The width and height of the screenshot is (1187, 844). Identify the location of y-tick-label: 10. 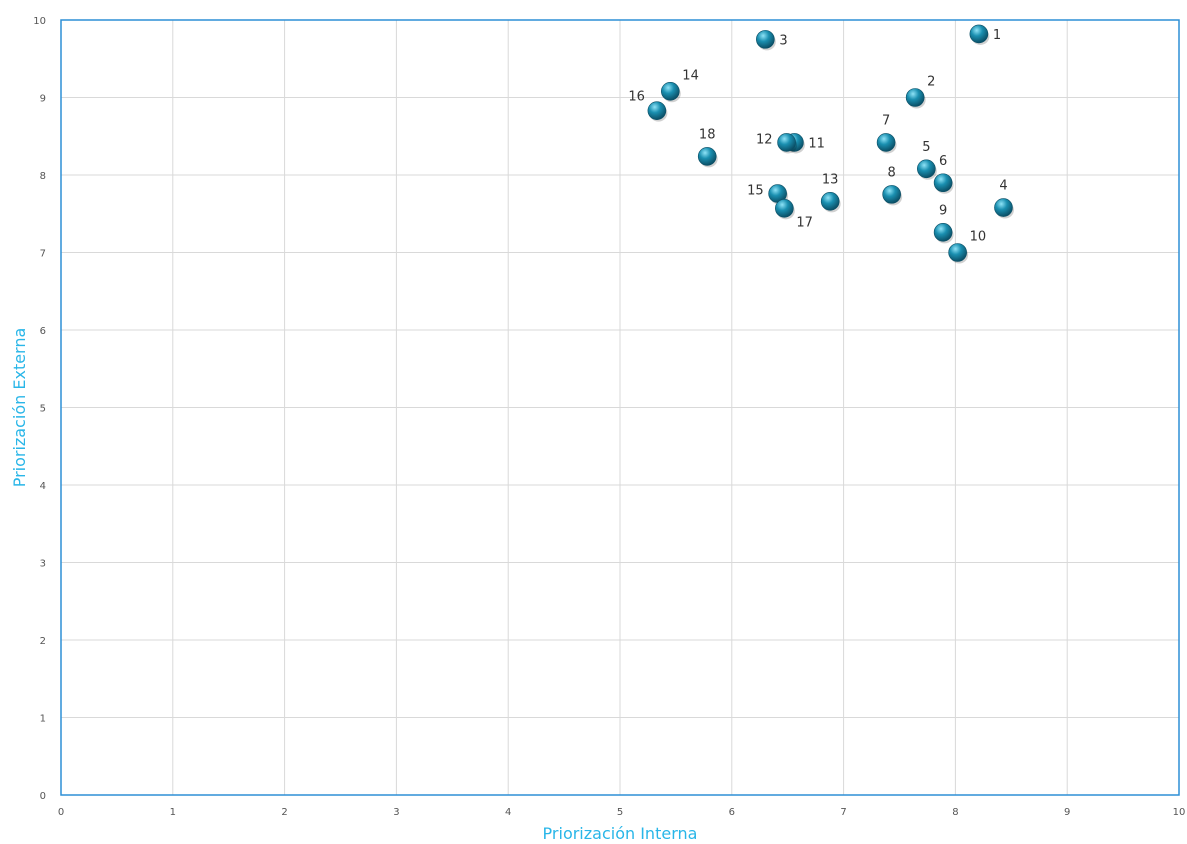
(39, 21).